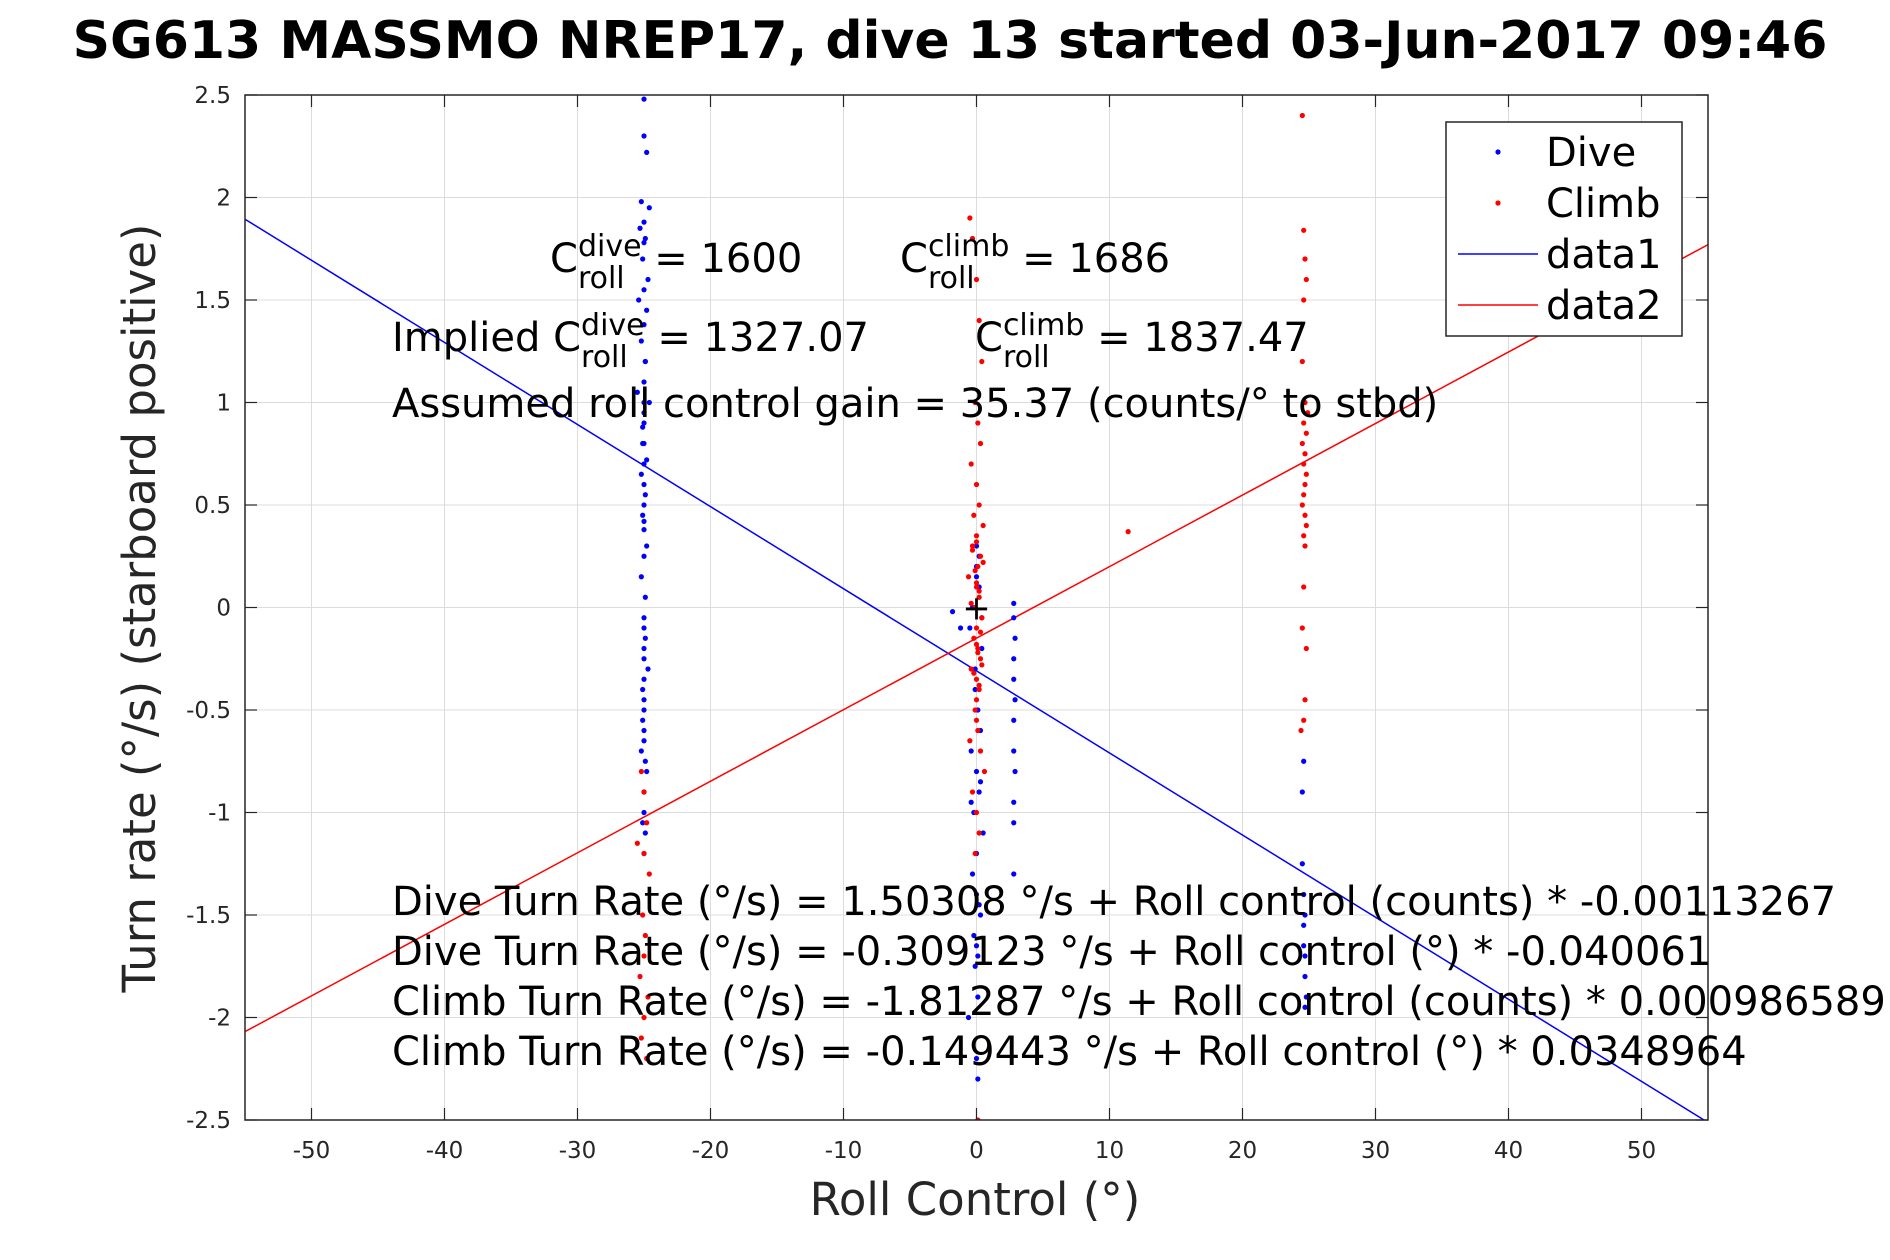  What do you see at coordinates (223, 404) in the screenshot?
I see `y-tick-label: 1` at bounding box center [223, 404].